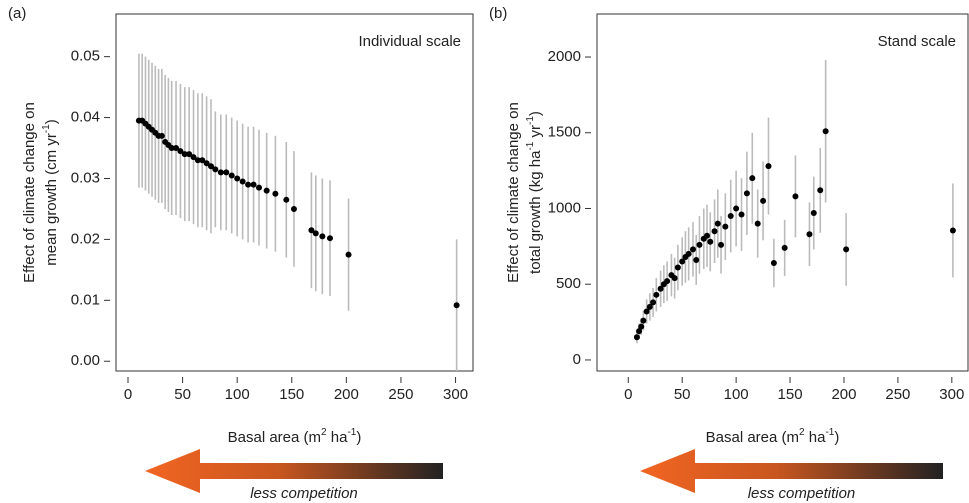 This screenshot has height=503, width=969. Describe the element at coordinates (85, 238) in the screenshot. I see `y-tick-label: 0.02` at that location.